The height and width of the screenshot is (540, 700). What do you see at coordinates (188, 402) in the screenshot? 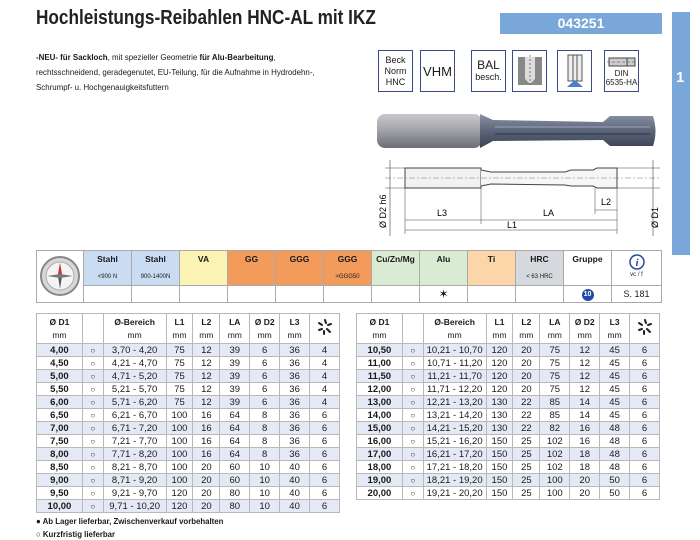
I see `table-row: 6,00 ○ 5,71 - 6,20 75 12 39 6 36 4` at bounding box center [188, 402].